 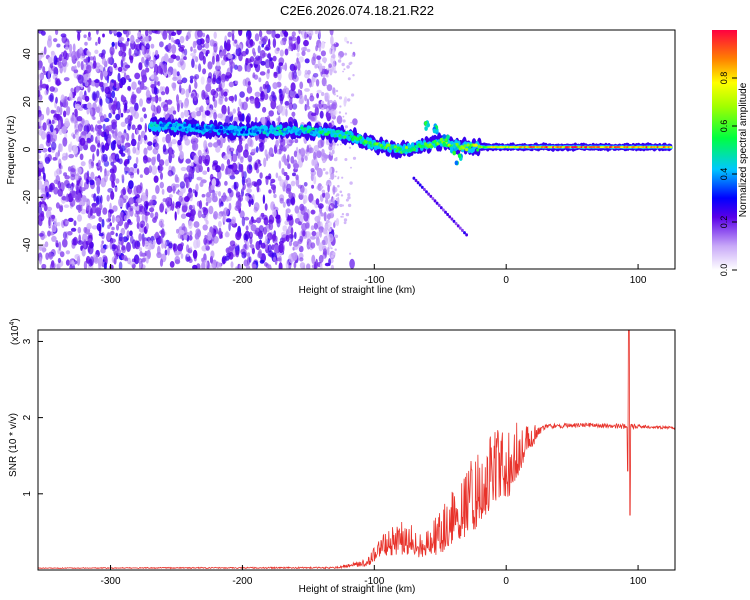 What do you see at coordinates (13, 445) in the screenshot?
I see `snr-y-label: SNR (10 * v/v)` at bounding box center [13, 445].